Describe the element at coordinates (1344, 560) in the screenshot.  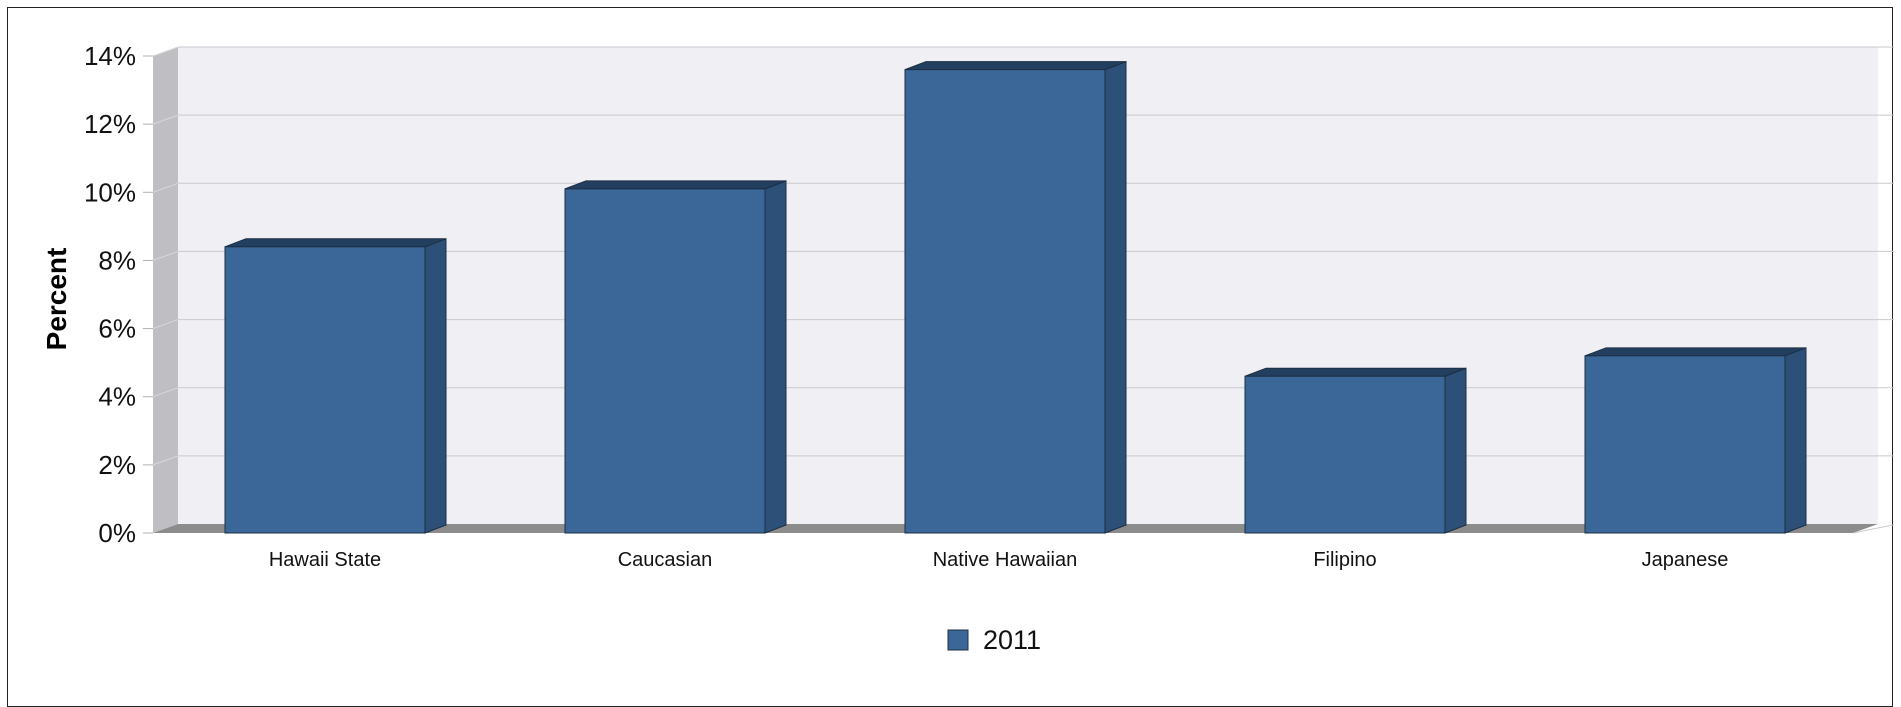
I see `x-tick-label: Filipino` at that location.